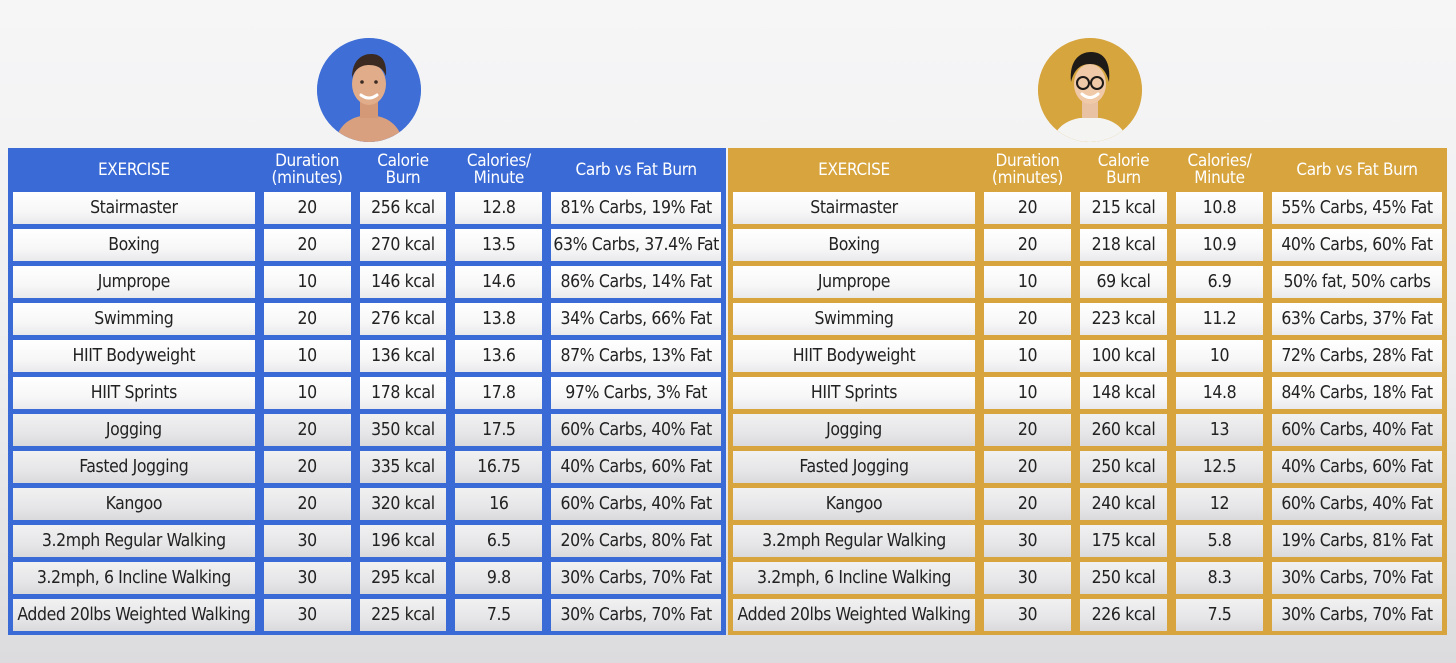 The width and height of the screenshot is (1456, 663). I want to click on carb-fat-cell: 55% Carbs, 45% Fat, so click(1357, 208).